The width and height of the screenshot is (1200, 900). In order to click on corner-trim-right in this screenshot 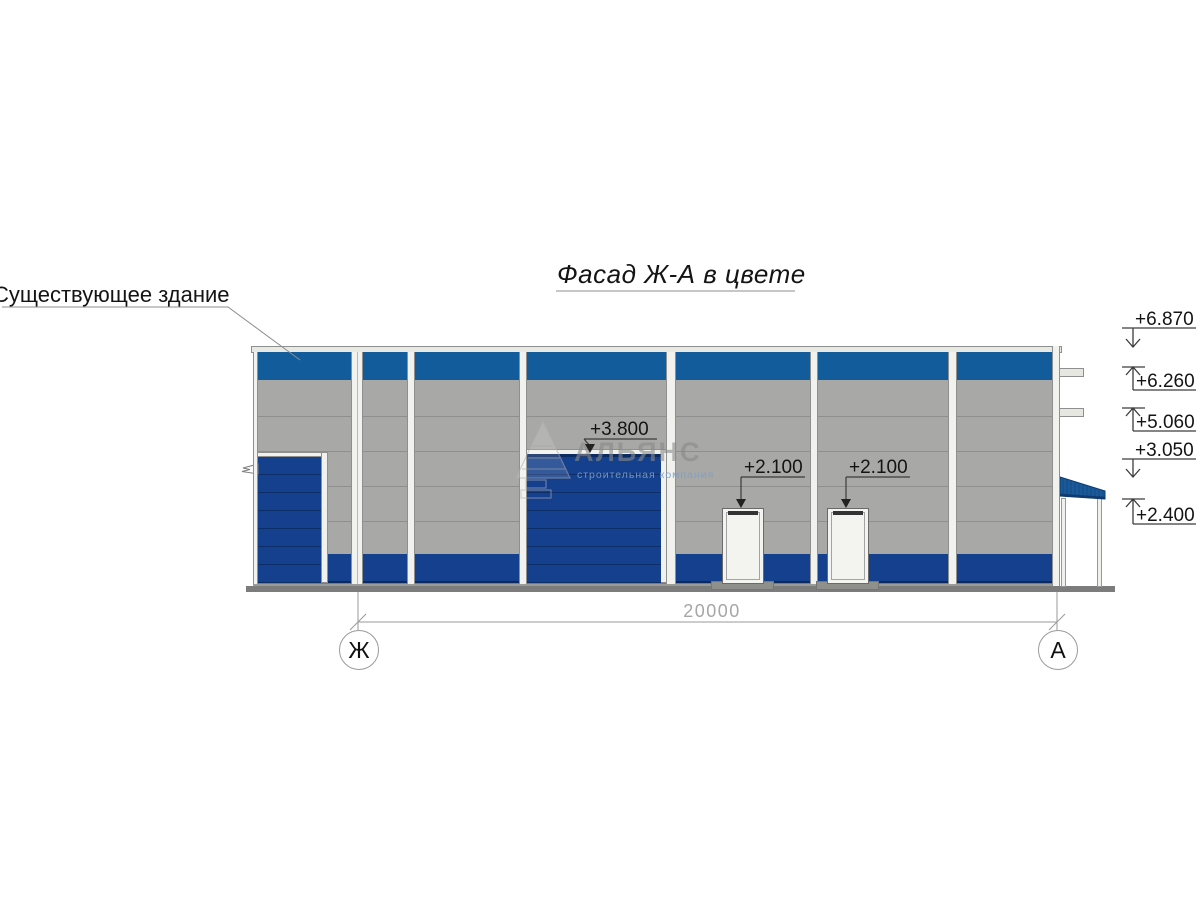, I will do `click(1056, 466)`.